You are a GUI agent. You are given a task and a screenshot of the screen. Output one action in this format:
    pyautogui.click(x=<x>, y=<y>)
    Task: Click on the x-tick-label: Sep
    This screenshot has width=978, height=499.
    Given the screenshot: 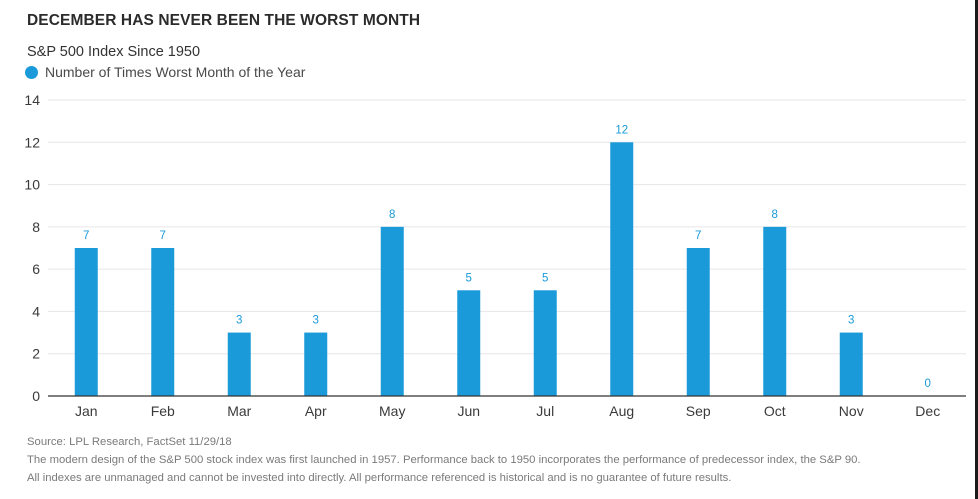 What is the action you would take?
    pyautogui.click(x=698, y=411)
    